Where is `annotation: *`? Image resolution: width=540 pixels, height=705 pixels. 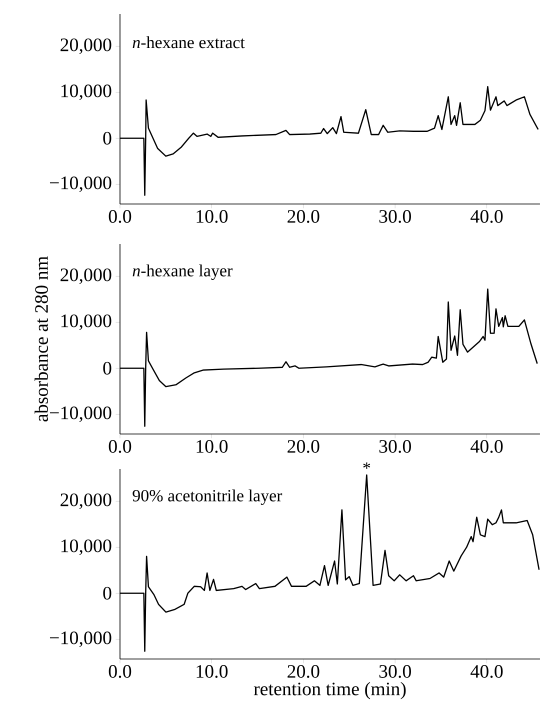
annotation: * is located at coordinates (366, 465).